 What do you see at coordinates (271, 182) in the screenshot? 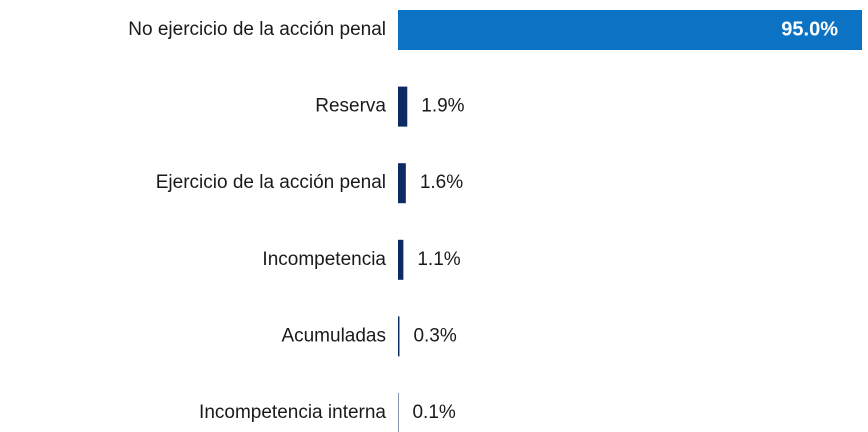
I see `category-label: Ejercicio de la acción penal` at bounding box center [271, 182].